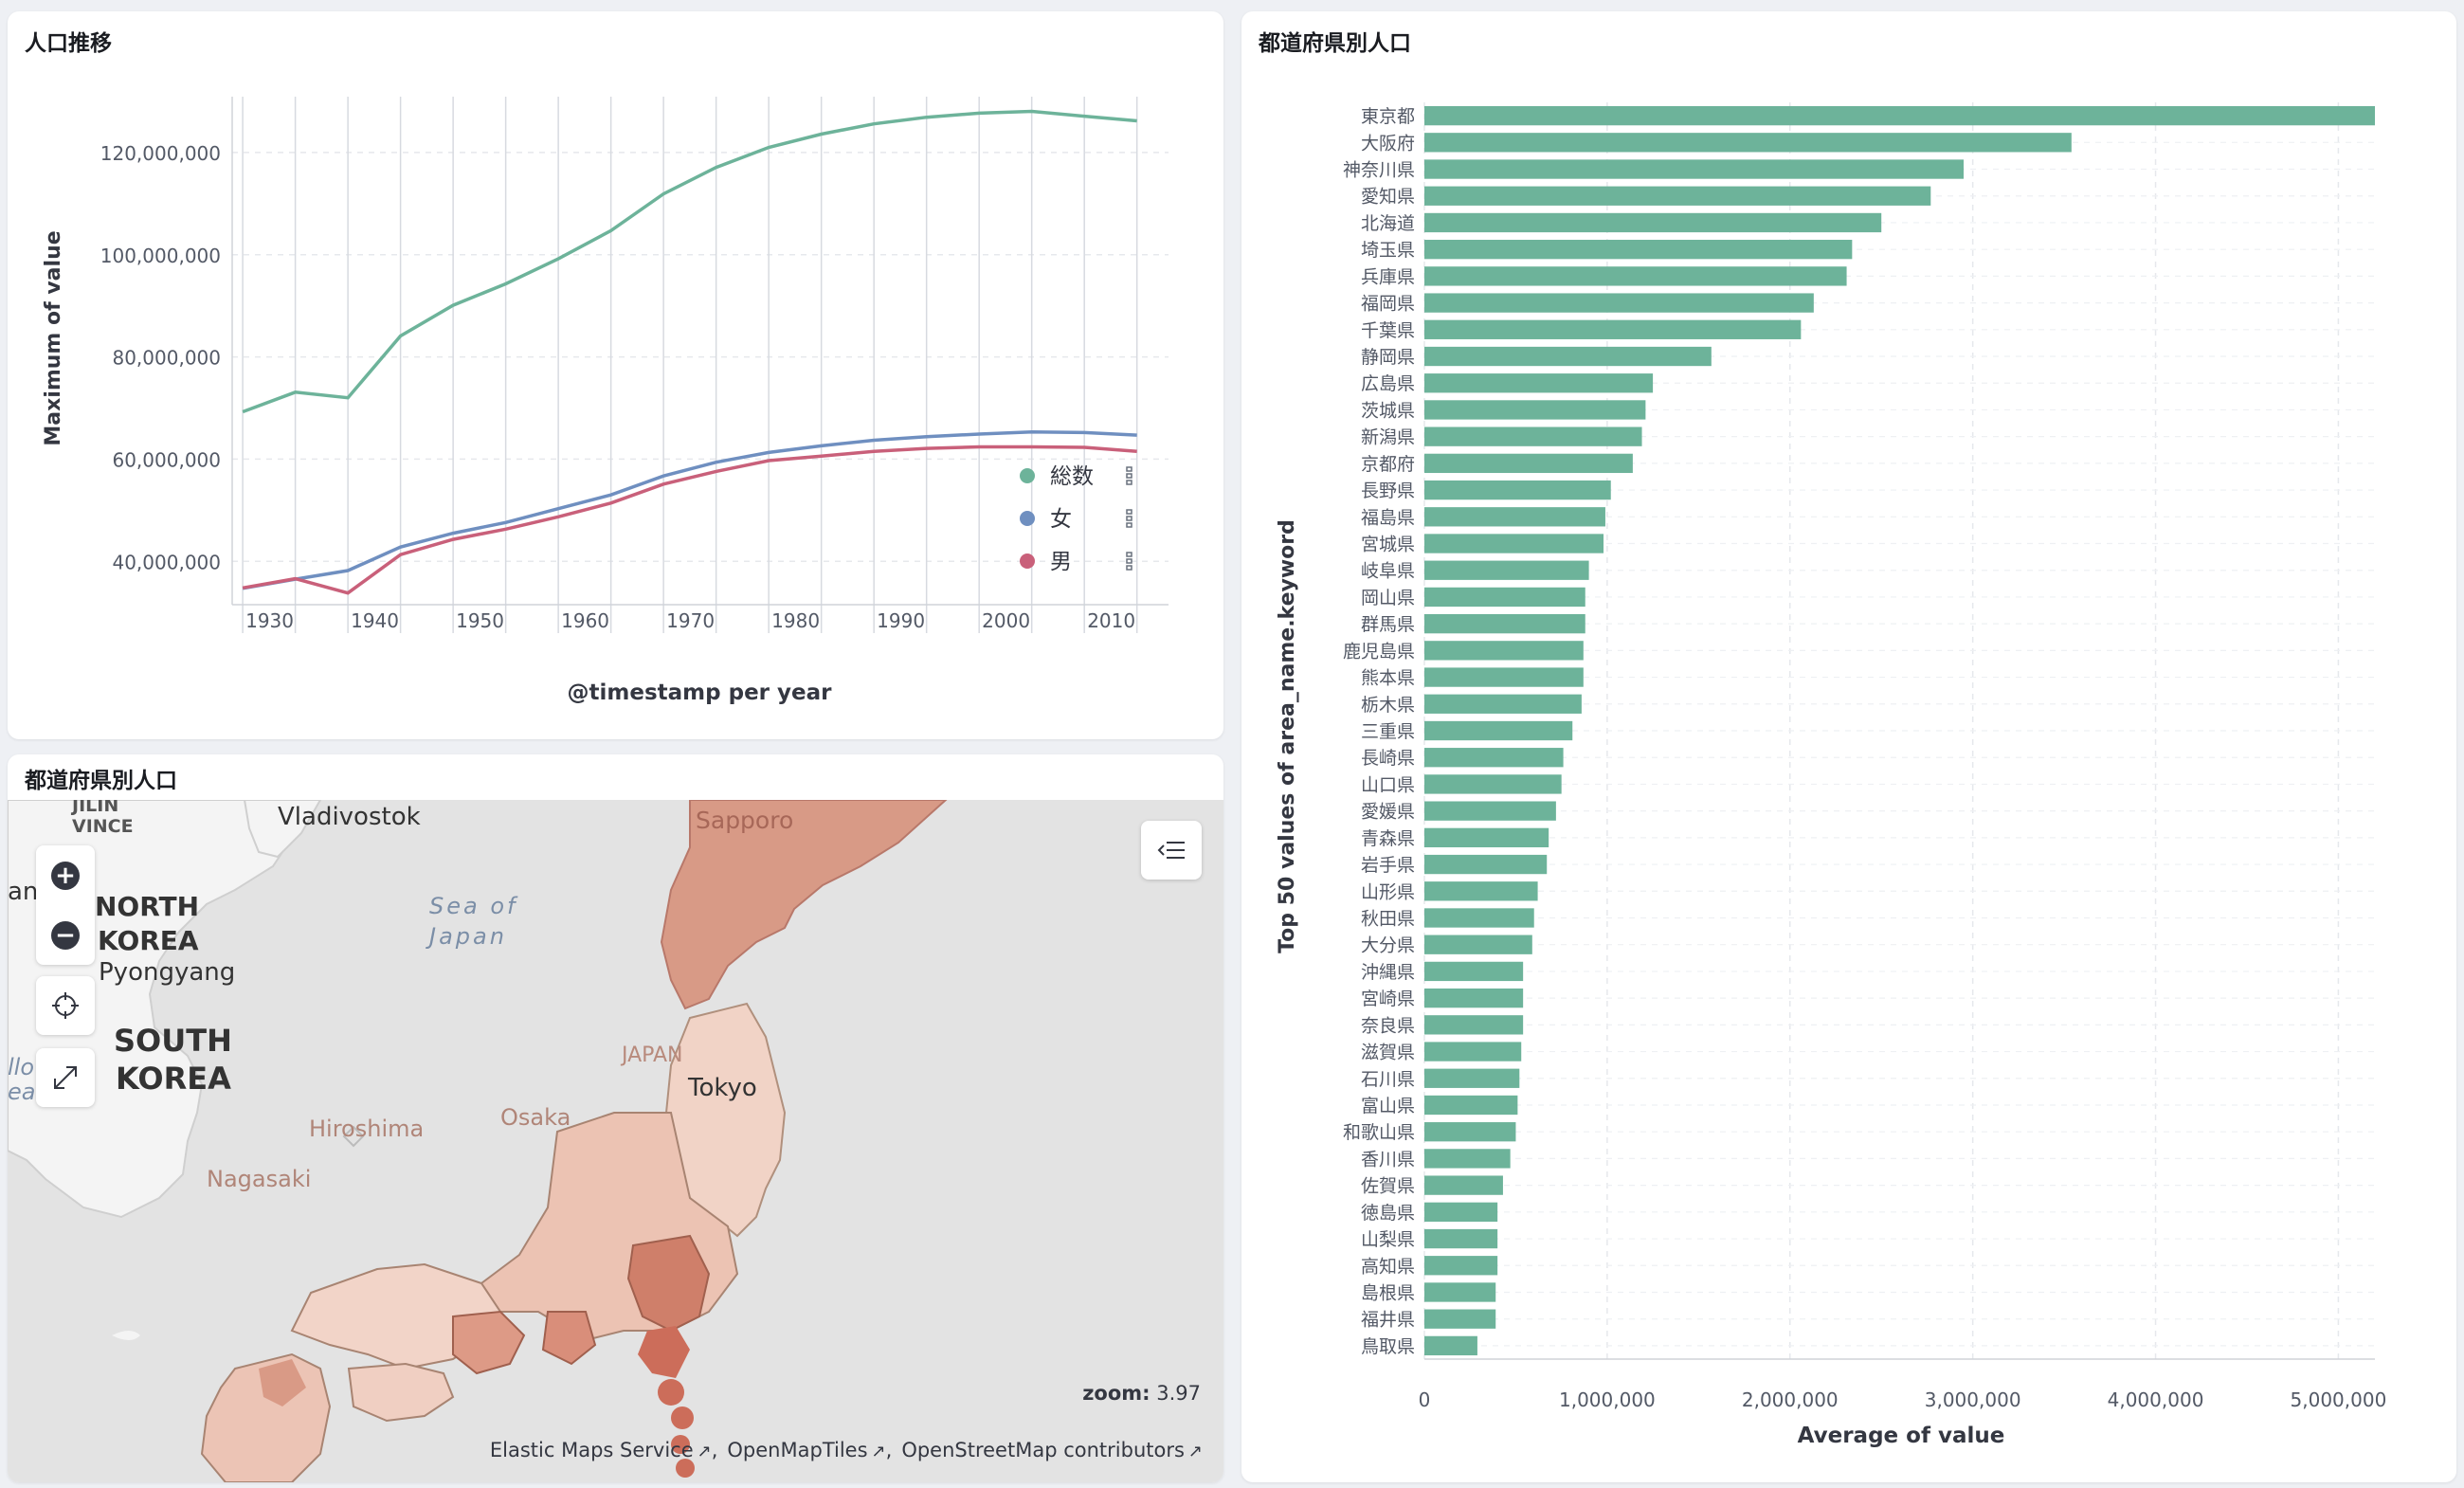  What do you see at coordinates (474, 906) in the screenshot?
I see `map-label-sea-1: Sea of` at bounding box center [474, 906].